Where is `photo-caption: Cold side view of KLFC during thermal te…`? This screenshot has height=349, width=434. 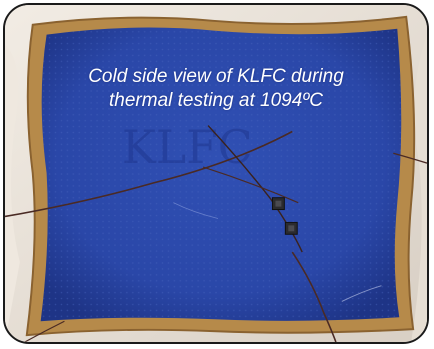
photo-caption: Cold side view of KLFC during thermal te… is located at coordinates (216, 89).